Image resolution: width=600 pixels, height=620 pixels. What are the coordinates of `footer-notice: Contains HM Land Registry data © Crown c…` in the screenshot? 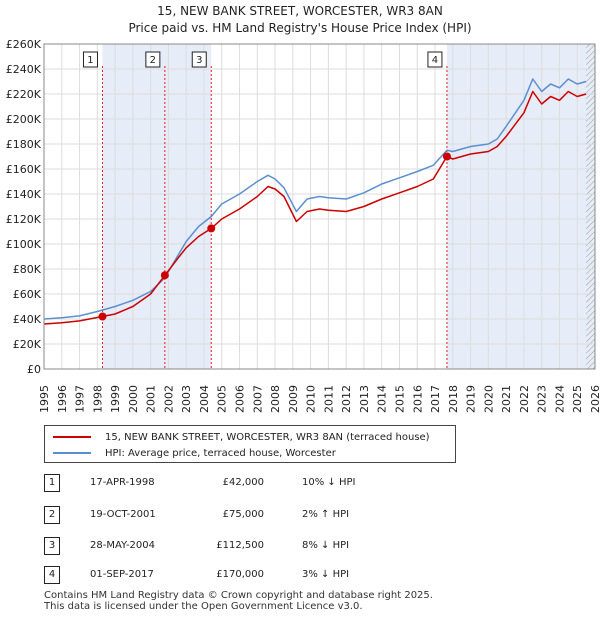 It's located at (238, 601).